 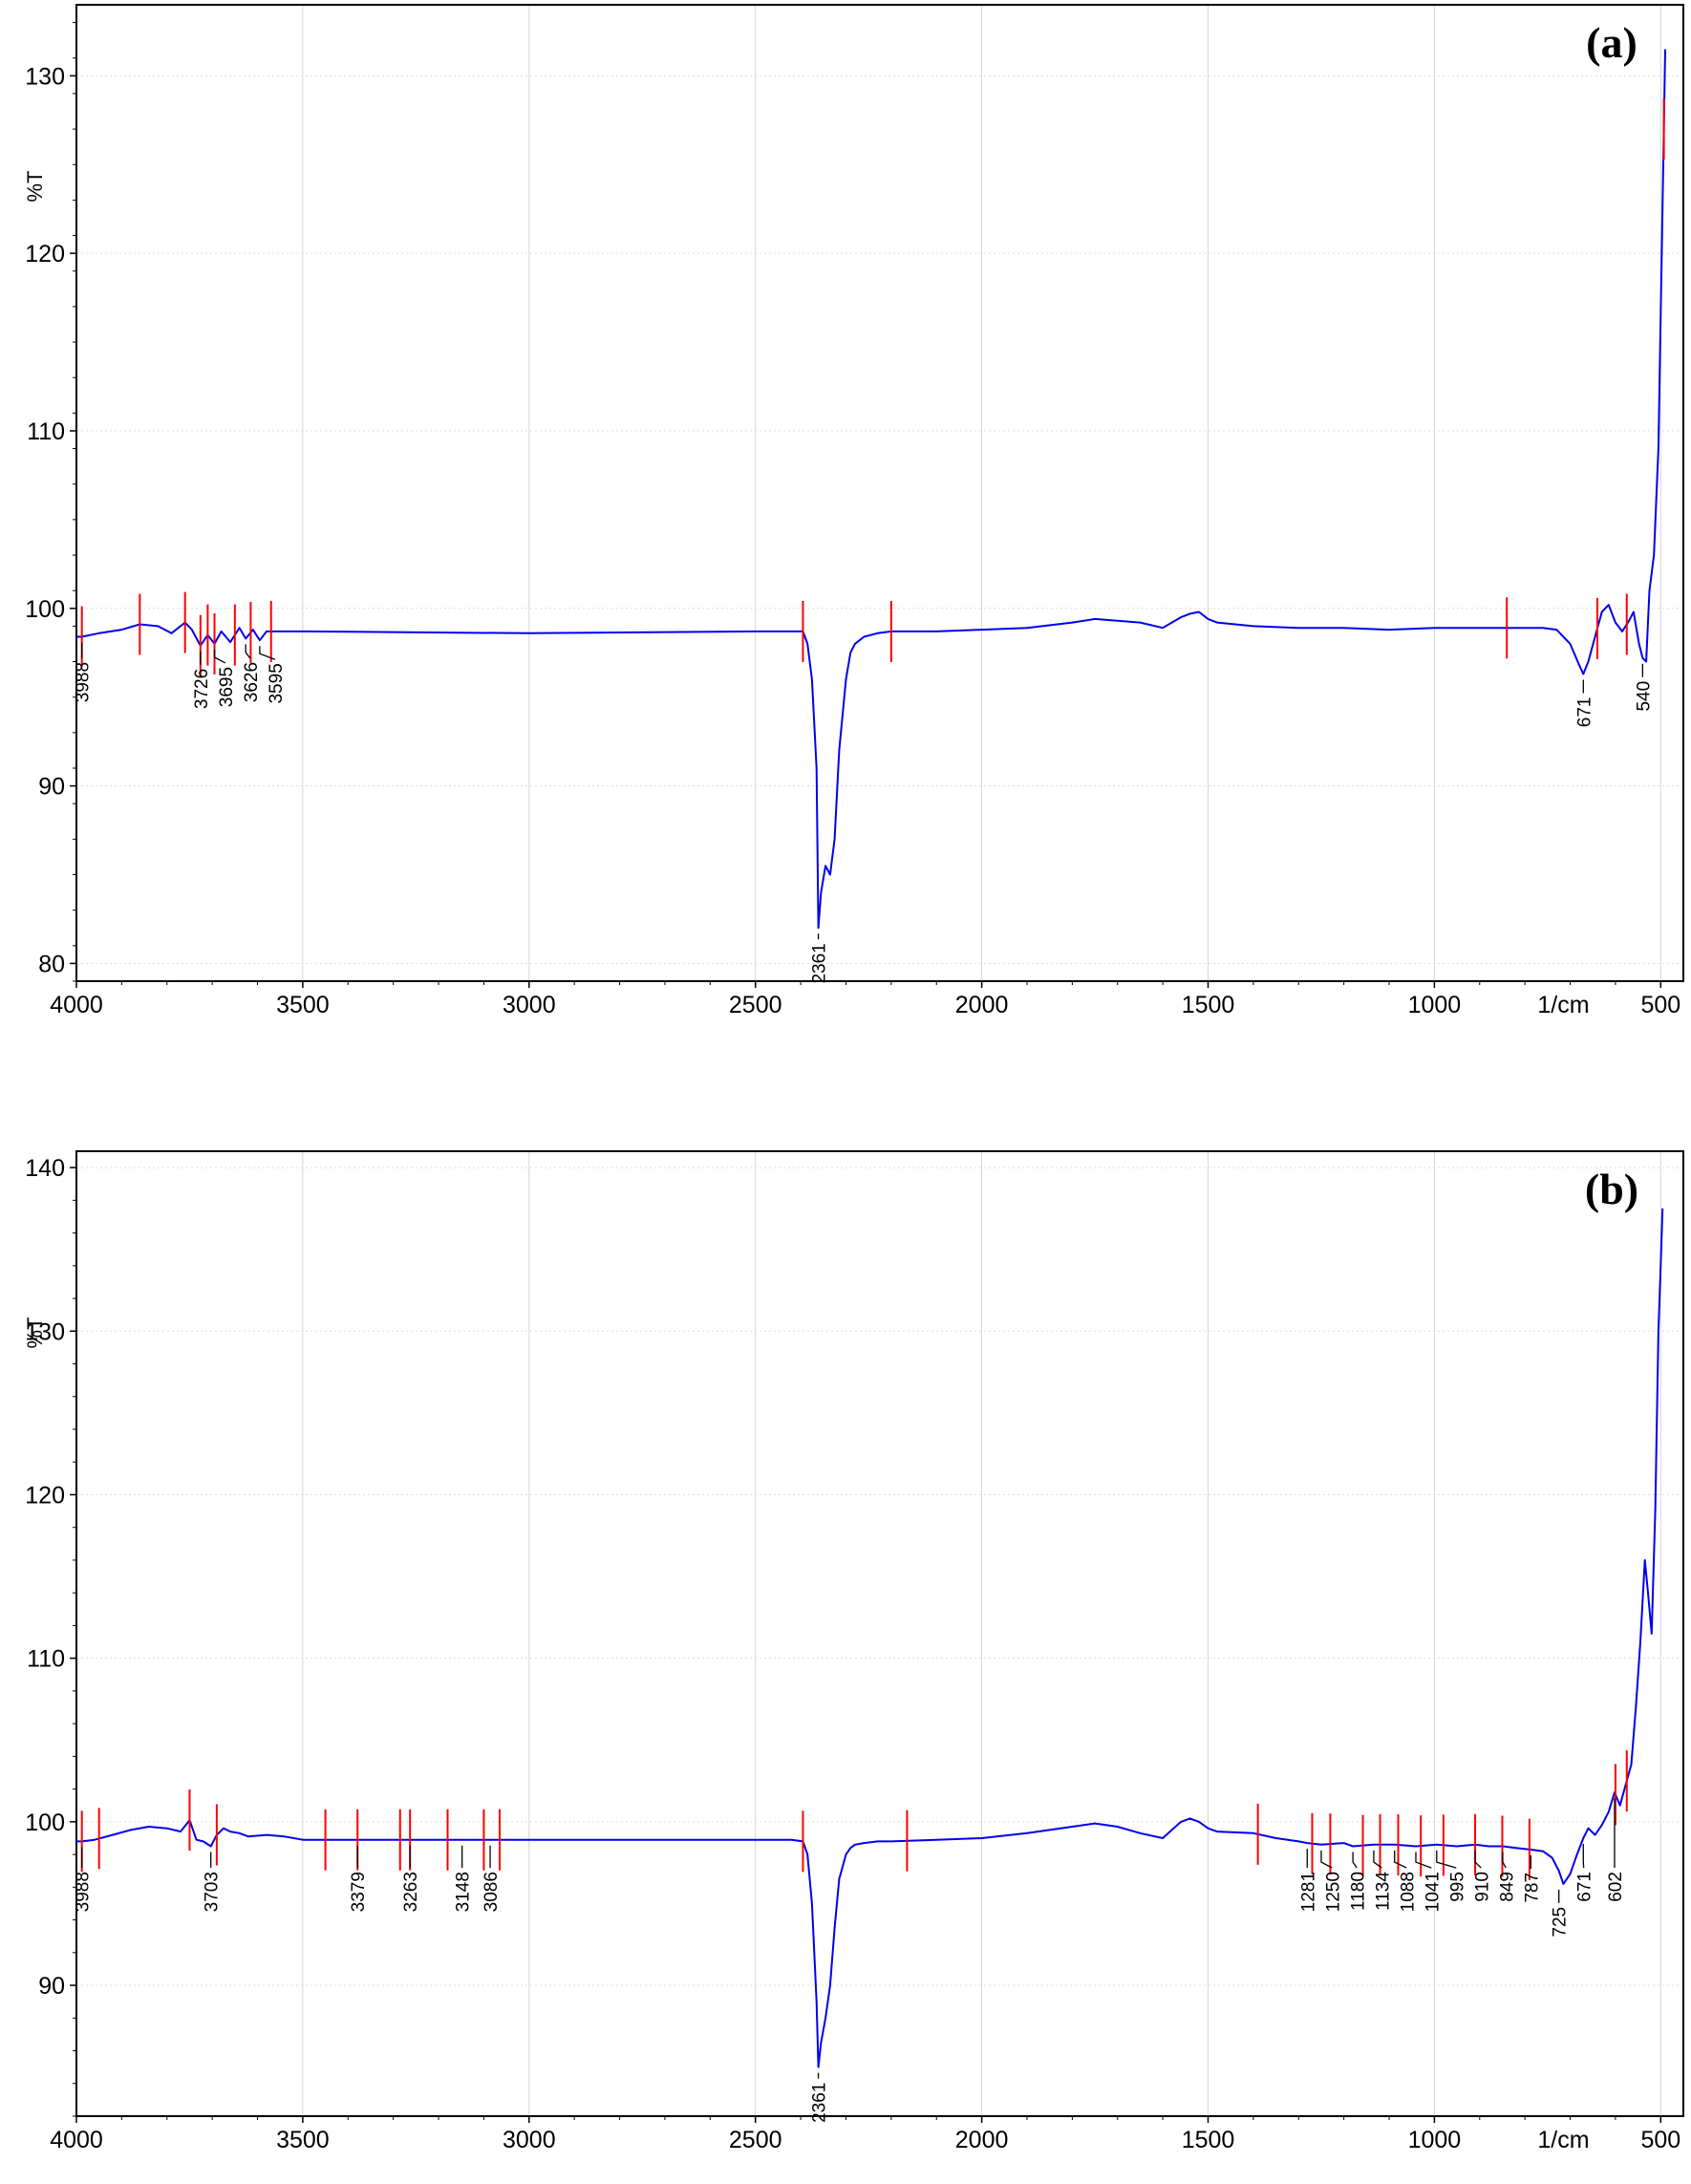 I want to click on chart-a-peak-label: 3988, so click(x=84, y=682).